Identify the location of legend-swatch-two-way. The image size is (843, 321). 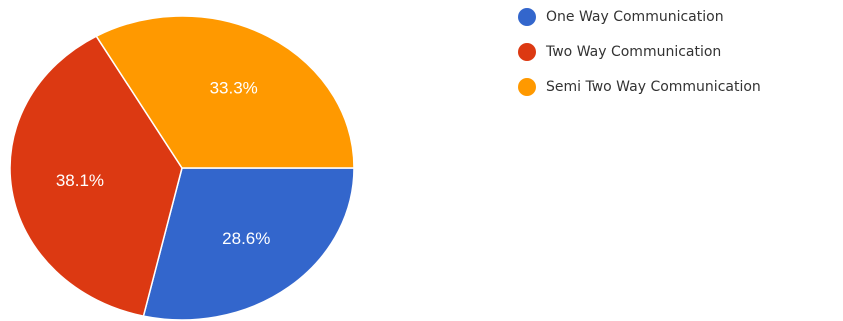
(527, 52).